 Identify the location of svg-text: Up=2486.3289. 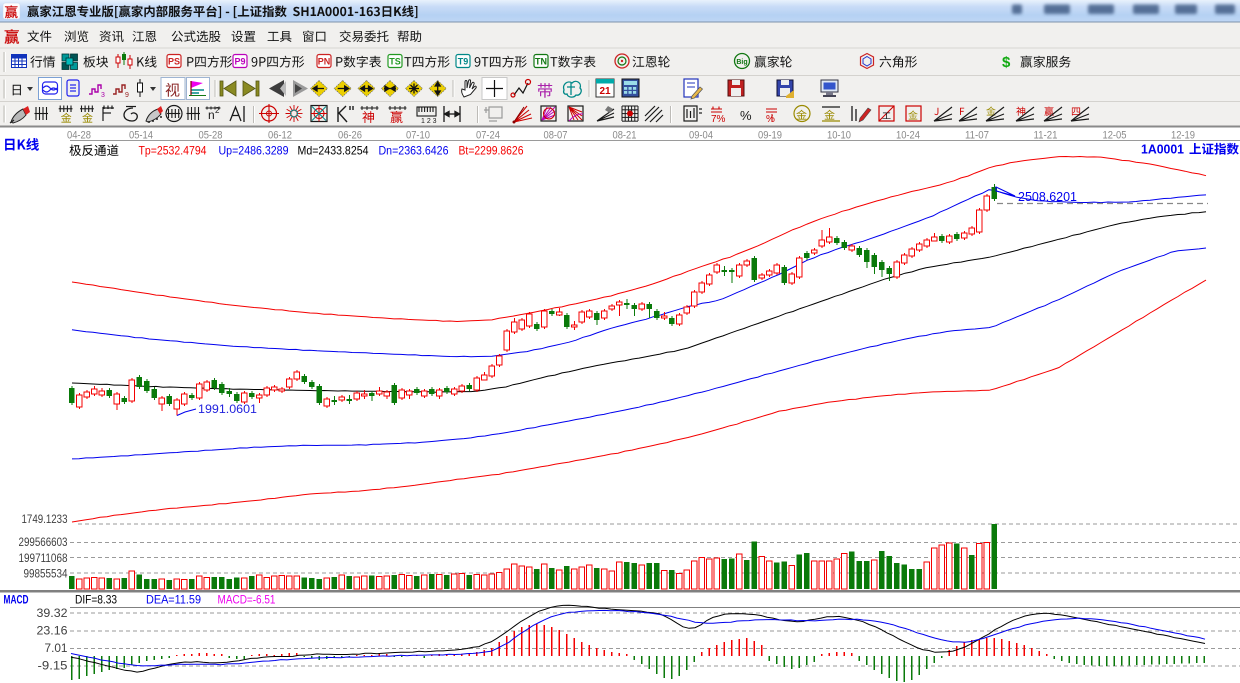
(254, 151).